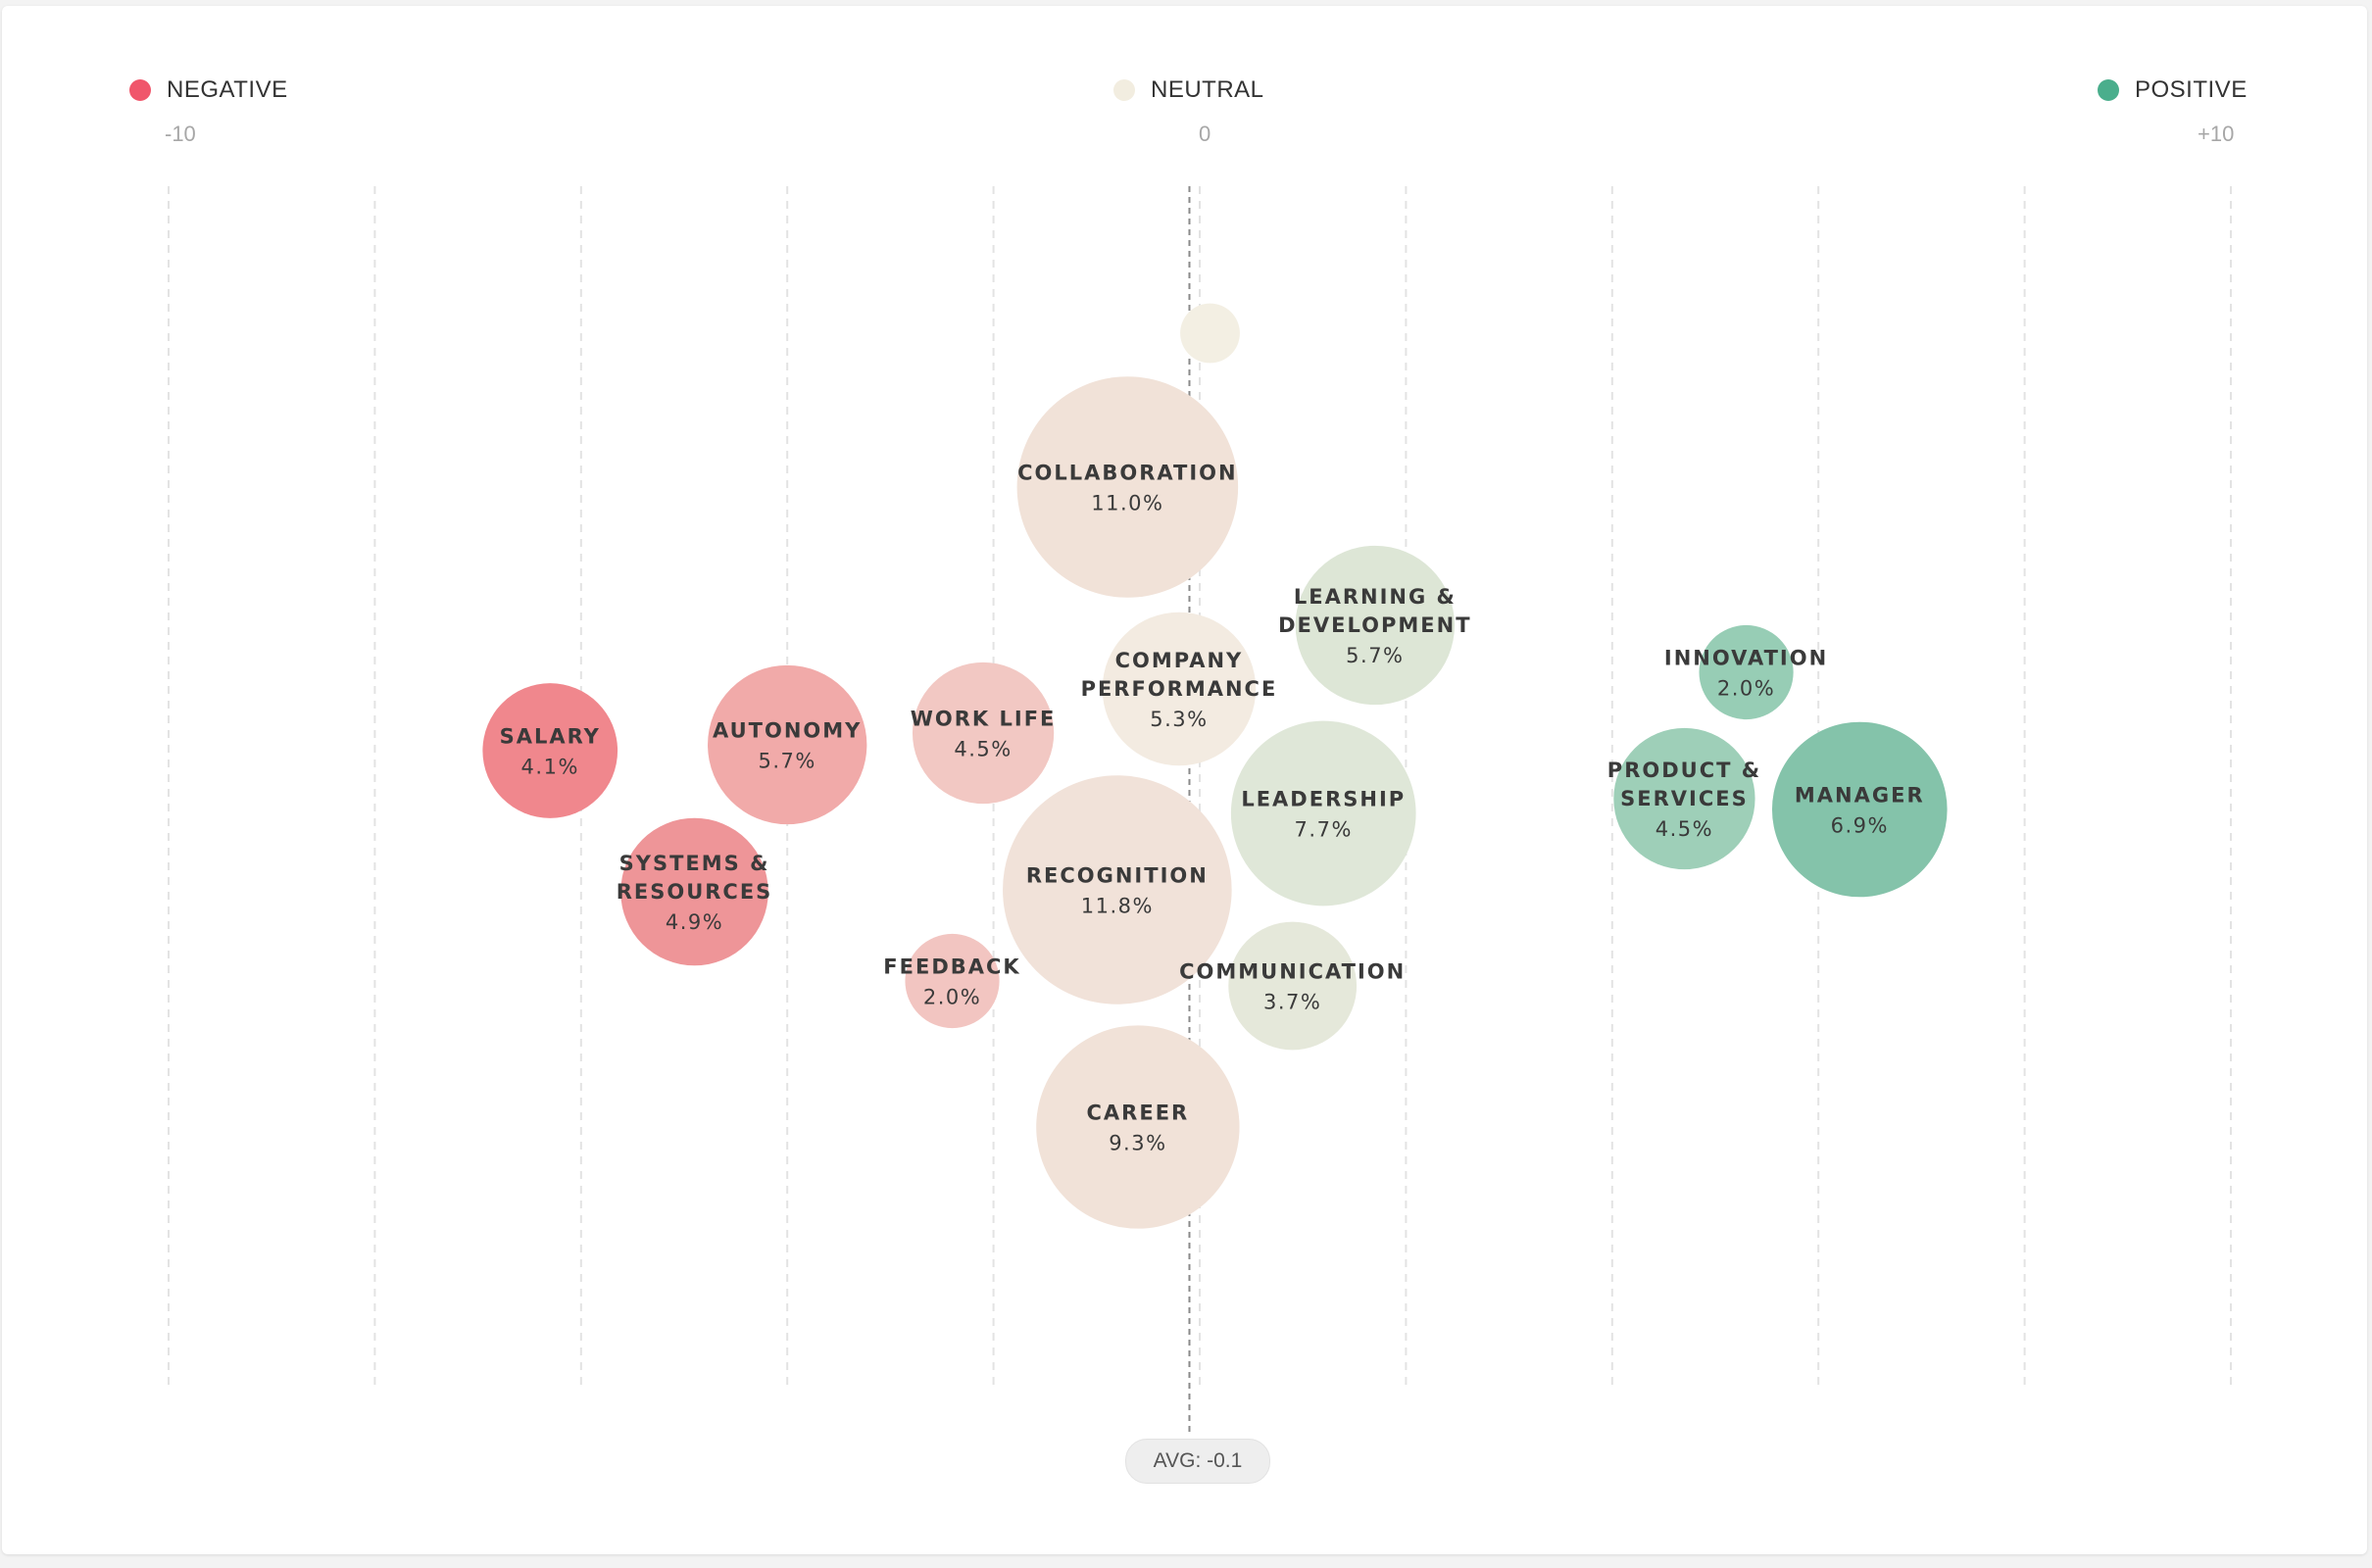 The height and width of the screenshot is (1568, 2372). I want to click on bubble: INNOVATION 2.0%, so click(1746, 672).